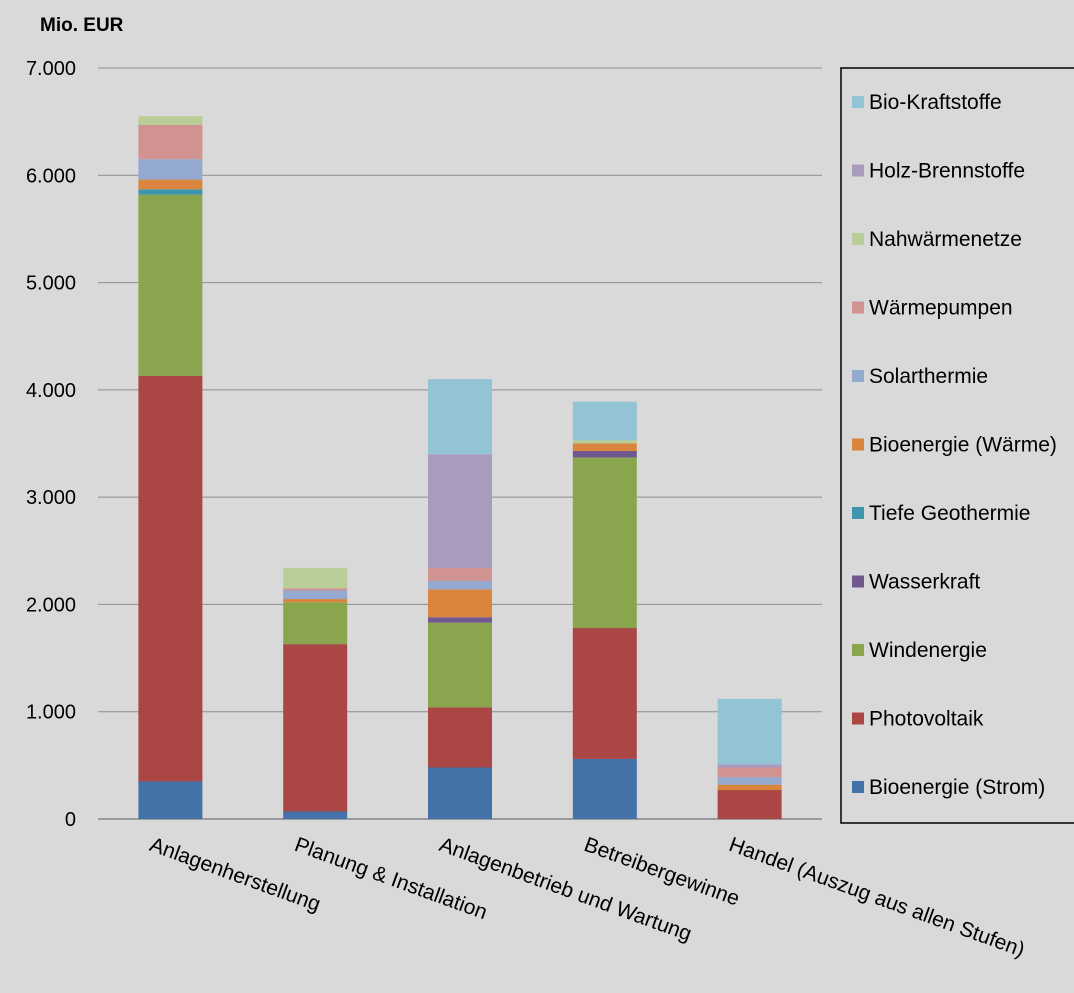 This screenshot has width=1074, height=993. Describe the element at coordinates (82, 25) in the screenshot. I see `y-axis-unit-label: Mio. EUR` at that location.